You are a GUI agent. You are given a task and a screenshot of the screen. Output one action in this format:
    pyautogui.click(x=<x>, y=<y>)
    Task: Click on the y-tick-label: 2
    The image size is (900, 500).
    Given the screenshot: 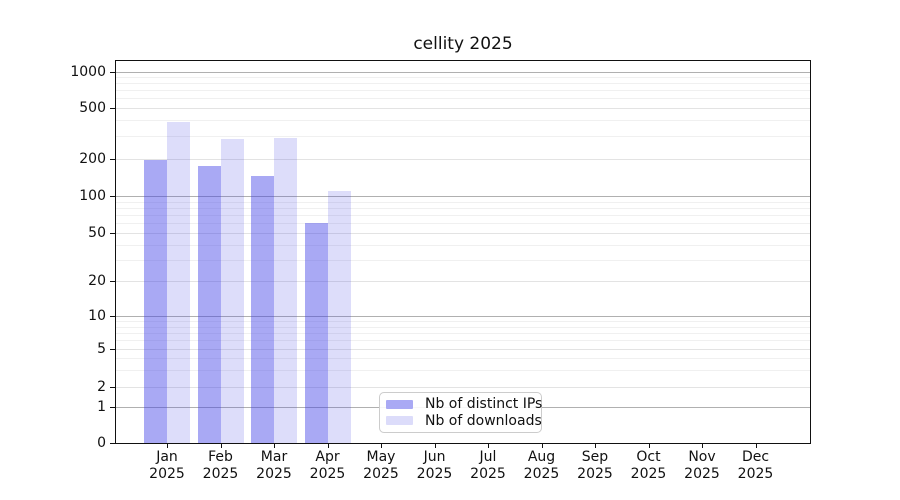 What is the action you would take?
    pyautogui.click(x=101, y=387)
    